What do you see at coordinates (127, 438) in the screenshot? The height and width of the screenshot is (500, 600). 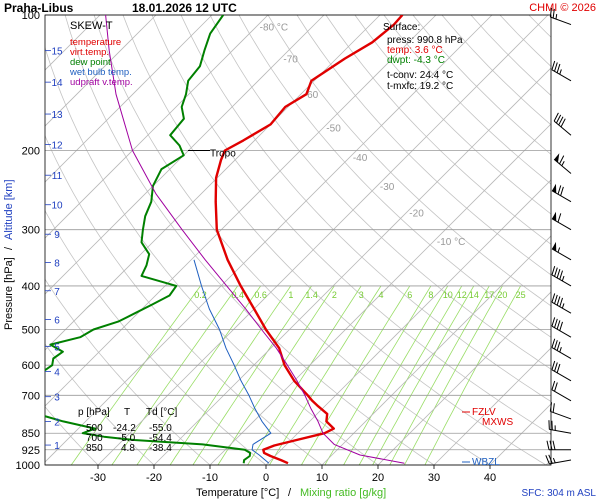 I see `table-cell: -5.0` at bounding box center [127, 438].